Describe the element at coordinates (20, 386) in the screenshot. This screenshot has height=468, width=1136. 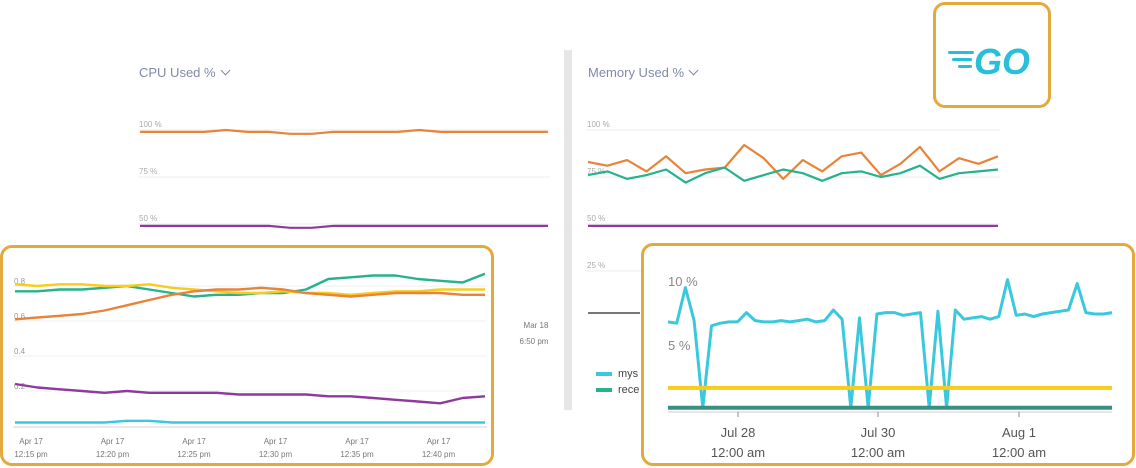
I see `y-tick-label: 0.2` at that location.